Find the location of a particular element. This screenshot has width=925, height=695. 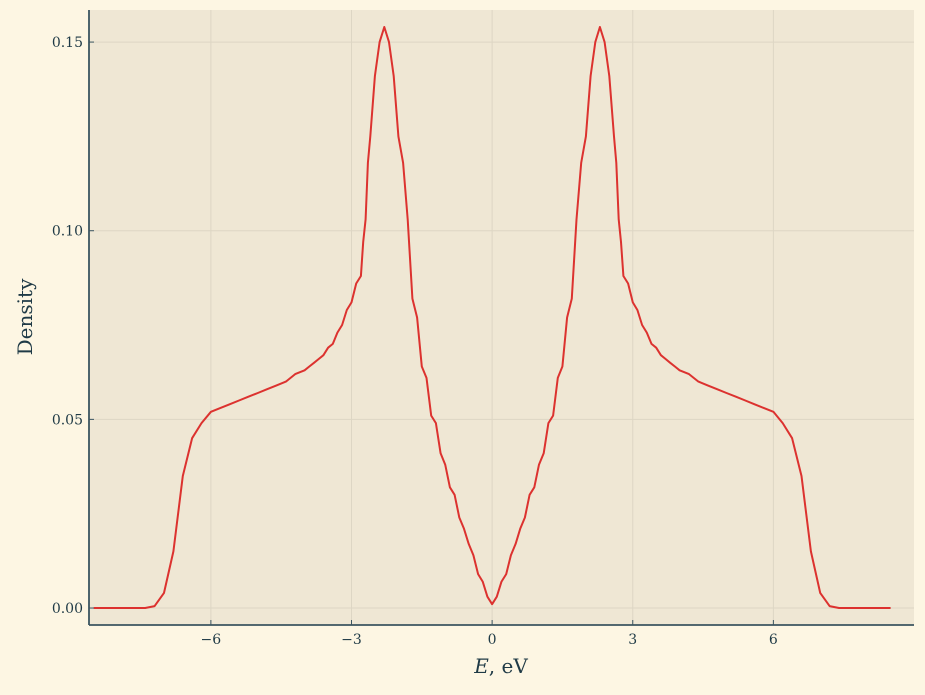

x-axis-label-variable: E is located at coordinates (481, 666).